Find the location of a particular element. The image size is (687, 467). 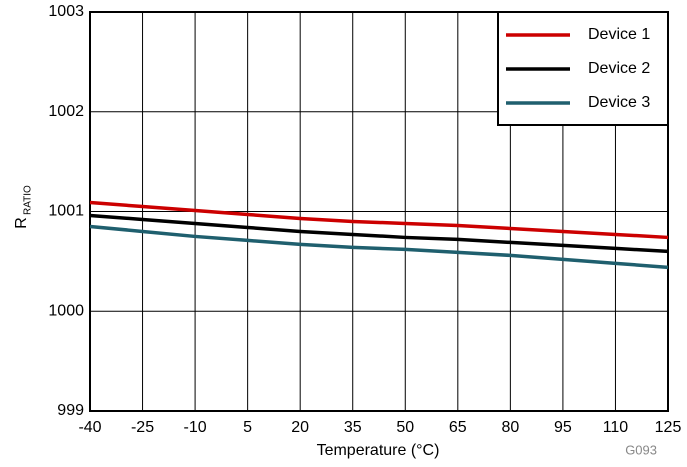

x-tick-label: -40 is located at coordinates (89, 427).